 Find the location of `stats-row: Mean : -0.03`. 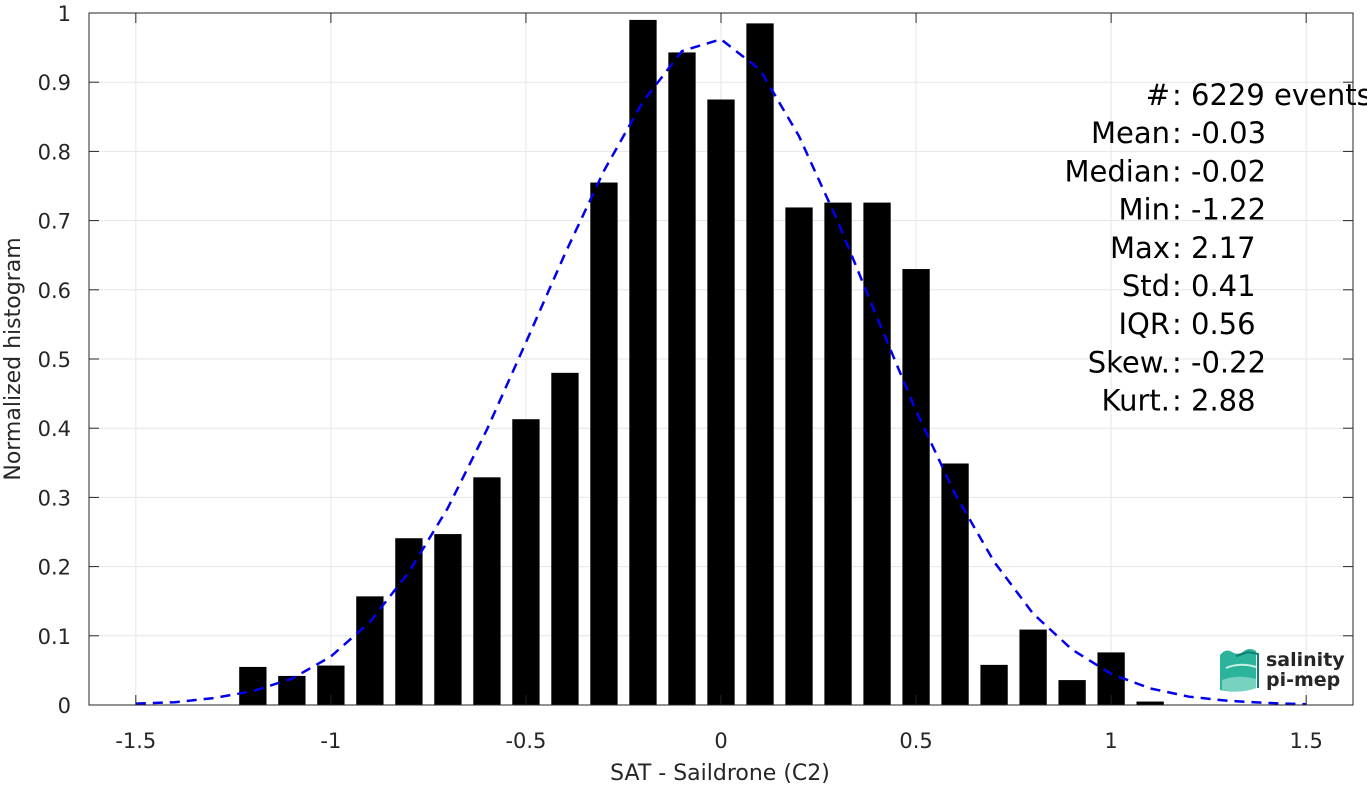

stats-row: Mean : -0.03 is located at coordinates (1178, 133).